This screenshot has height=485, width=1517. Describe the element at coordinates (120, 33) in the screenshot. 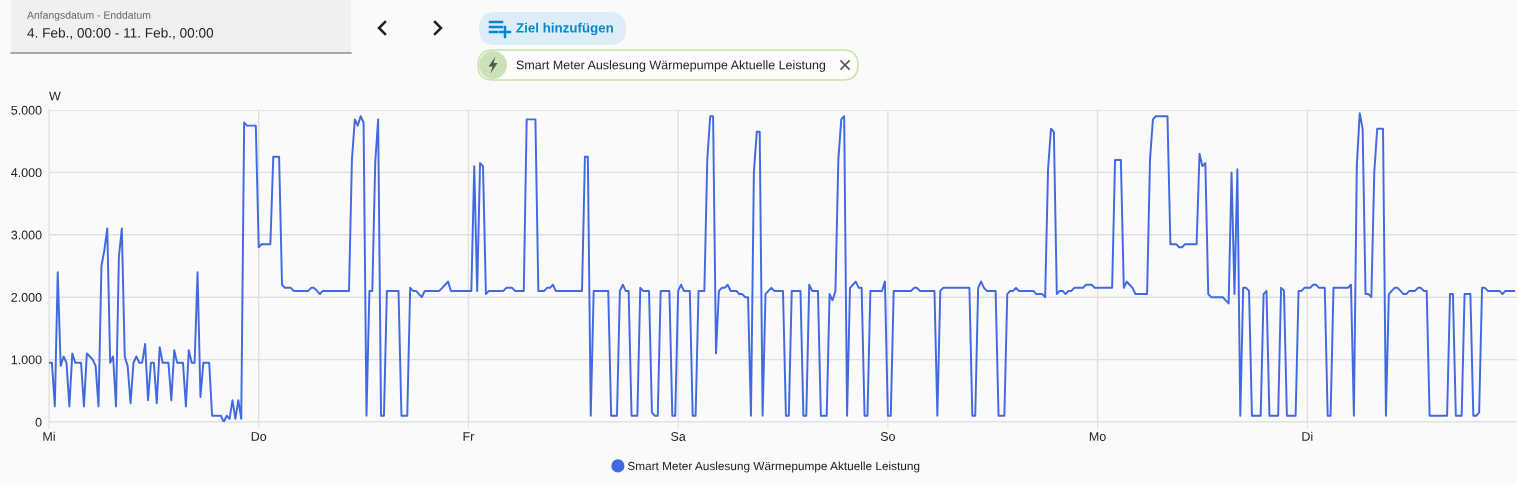

I see `text: 4. Feb., 00:00 - 11. Feb., 00:00` at that location.